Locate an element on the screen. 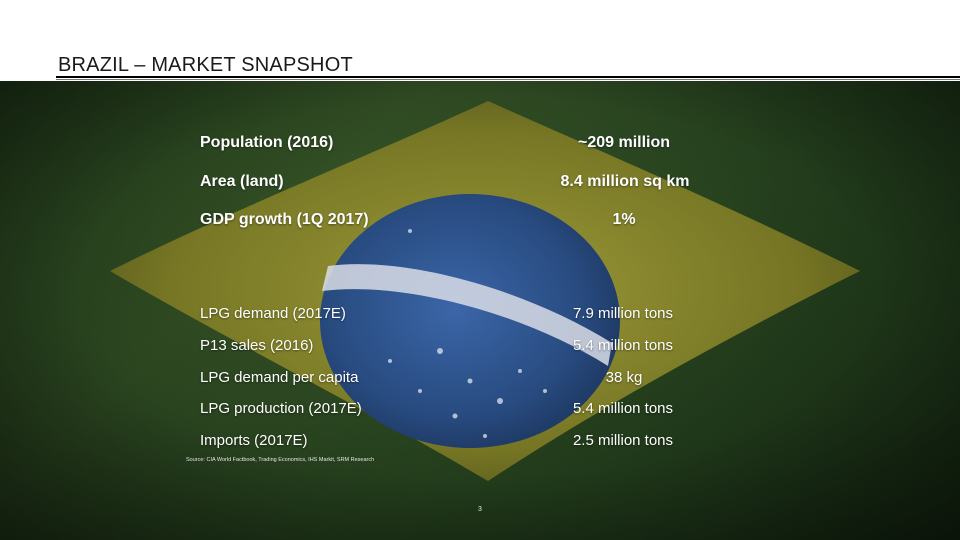 The image size is (960, 540). page-number: 3 is located at coordinates (480, 509).